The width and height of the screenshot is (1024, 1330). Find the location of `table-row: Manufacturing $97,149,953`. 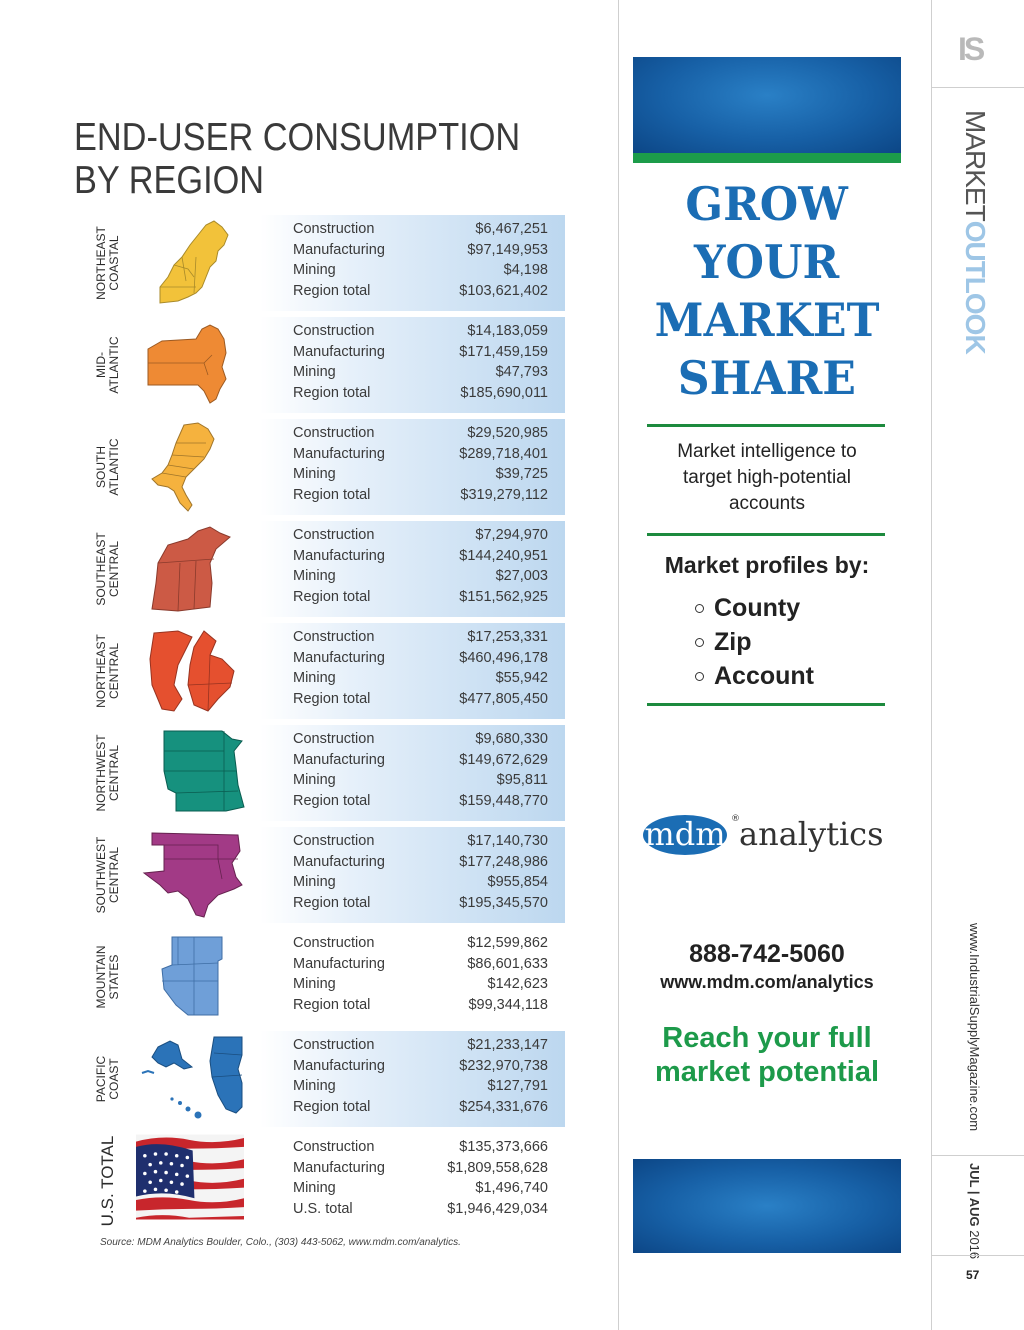

table-row: Manufacturing $97,149,953 is located at coordinates (420, 249).